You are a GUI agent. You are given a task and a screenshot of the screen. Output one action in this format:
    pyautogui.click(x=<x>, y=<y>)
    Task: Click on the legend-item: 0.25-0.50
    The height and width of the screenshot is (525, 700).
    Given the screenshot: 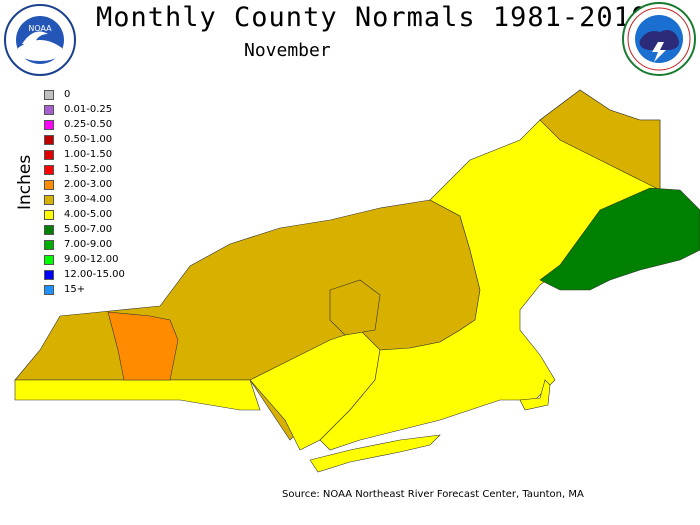 What is the action you would take?
    pyautogui.click(x=84, y=124)
    